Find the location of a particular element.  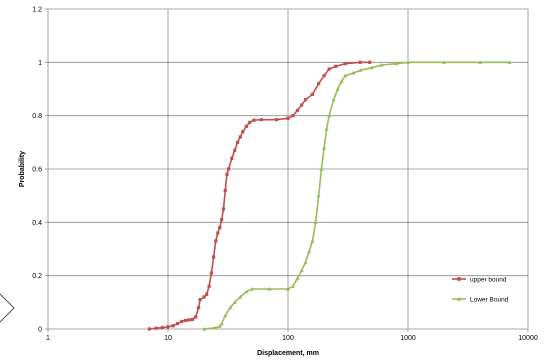

legend-item: Lower Bound is located at coordinates (480, 300).